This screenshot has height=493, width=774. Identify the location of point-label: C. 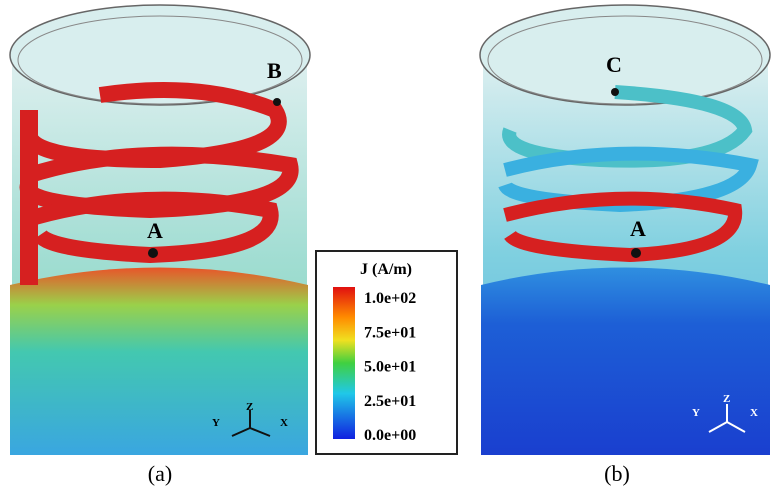
(614, 64).